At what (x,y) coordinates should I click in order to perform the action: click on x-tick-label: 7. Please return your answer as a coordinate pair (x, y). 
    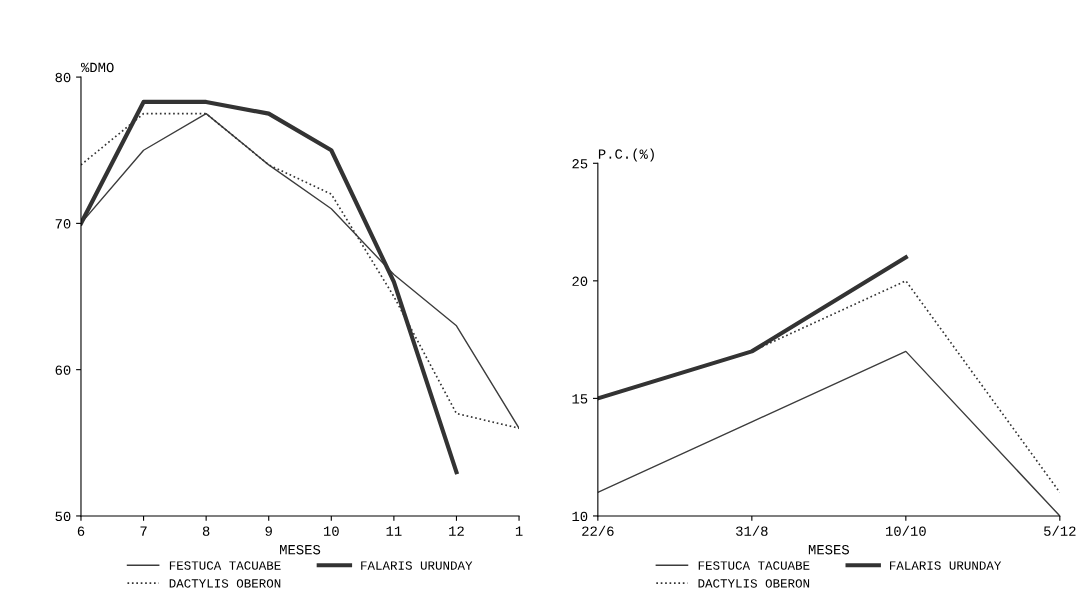
    Looking at the image, I should click on (143, 531).